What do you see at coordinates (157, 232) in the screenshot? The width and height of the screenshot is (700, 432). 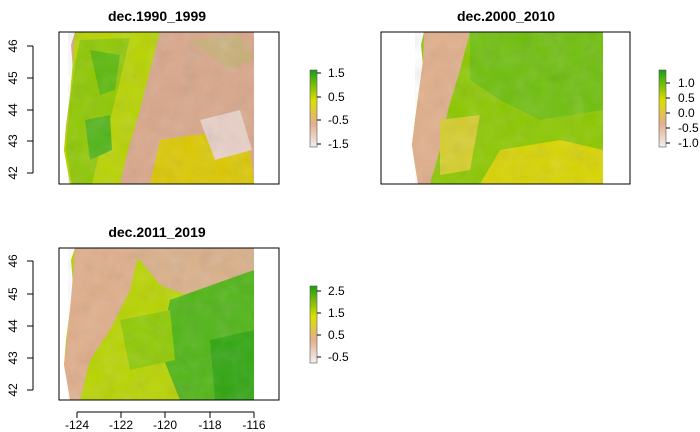 I see `panel-title-3: dec.2011_2019` at bounding box center [157, 232].